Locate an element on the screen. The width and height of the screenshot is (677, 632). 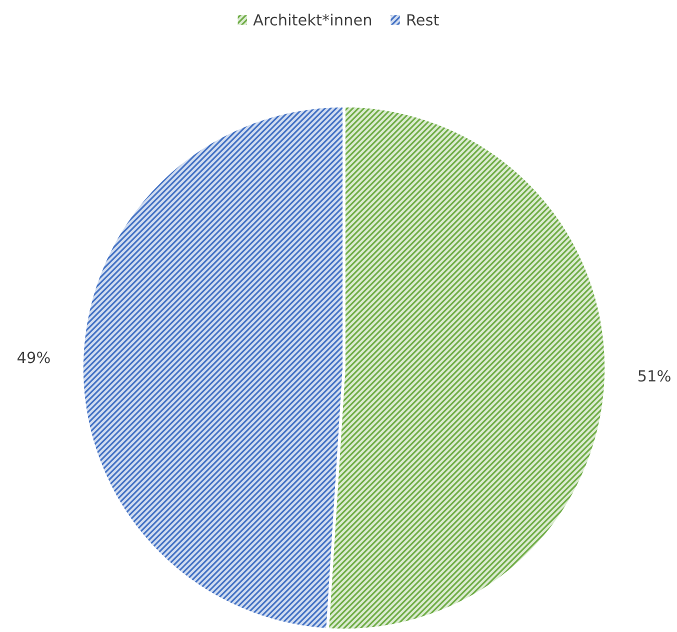
data-label: 49% is located at coordinates (33, 358).